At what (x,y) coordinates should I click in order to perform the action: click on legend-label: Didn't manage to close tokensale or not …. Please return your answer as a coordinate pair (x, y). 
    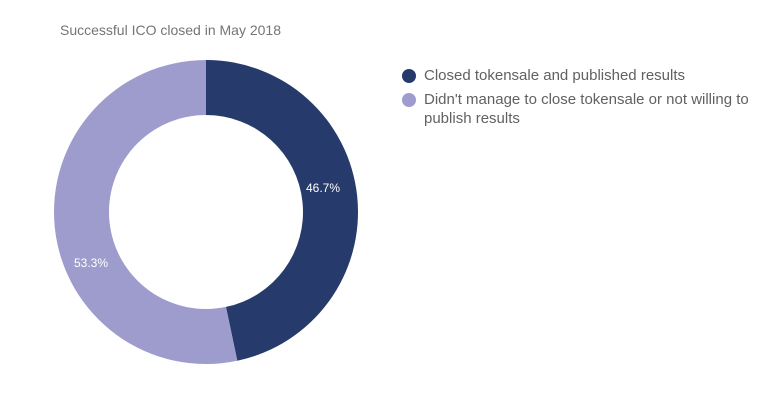
    Looking at the image, I should click on (586, 109).